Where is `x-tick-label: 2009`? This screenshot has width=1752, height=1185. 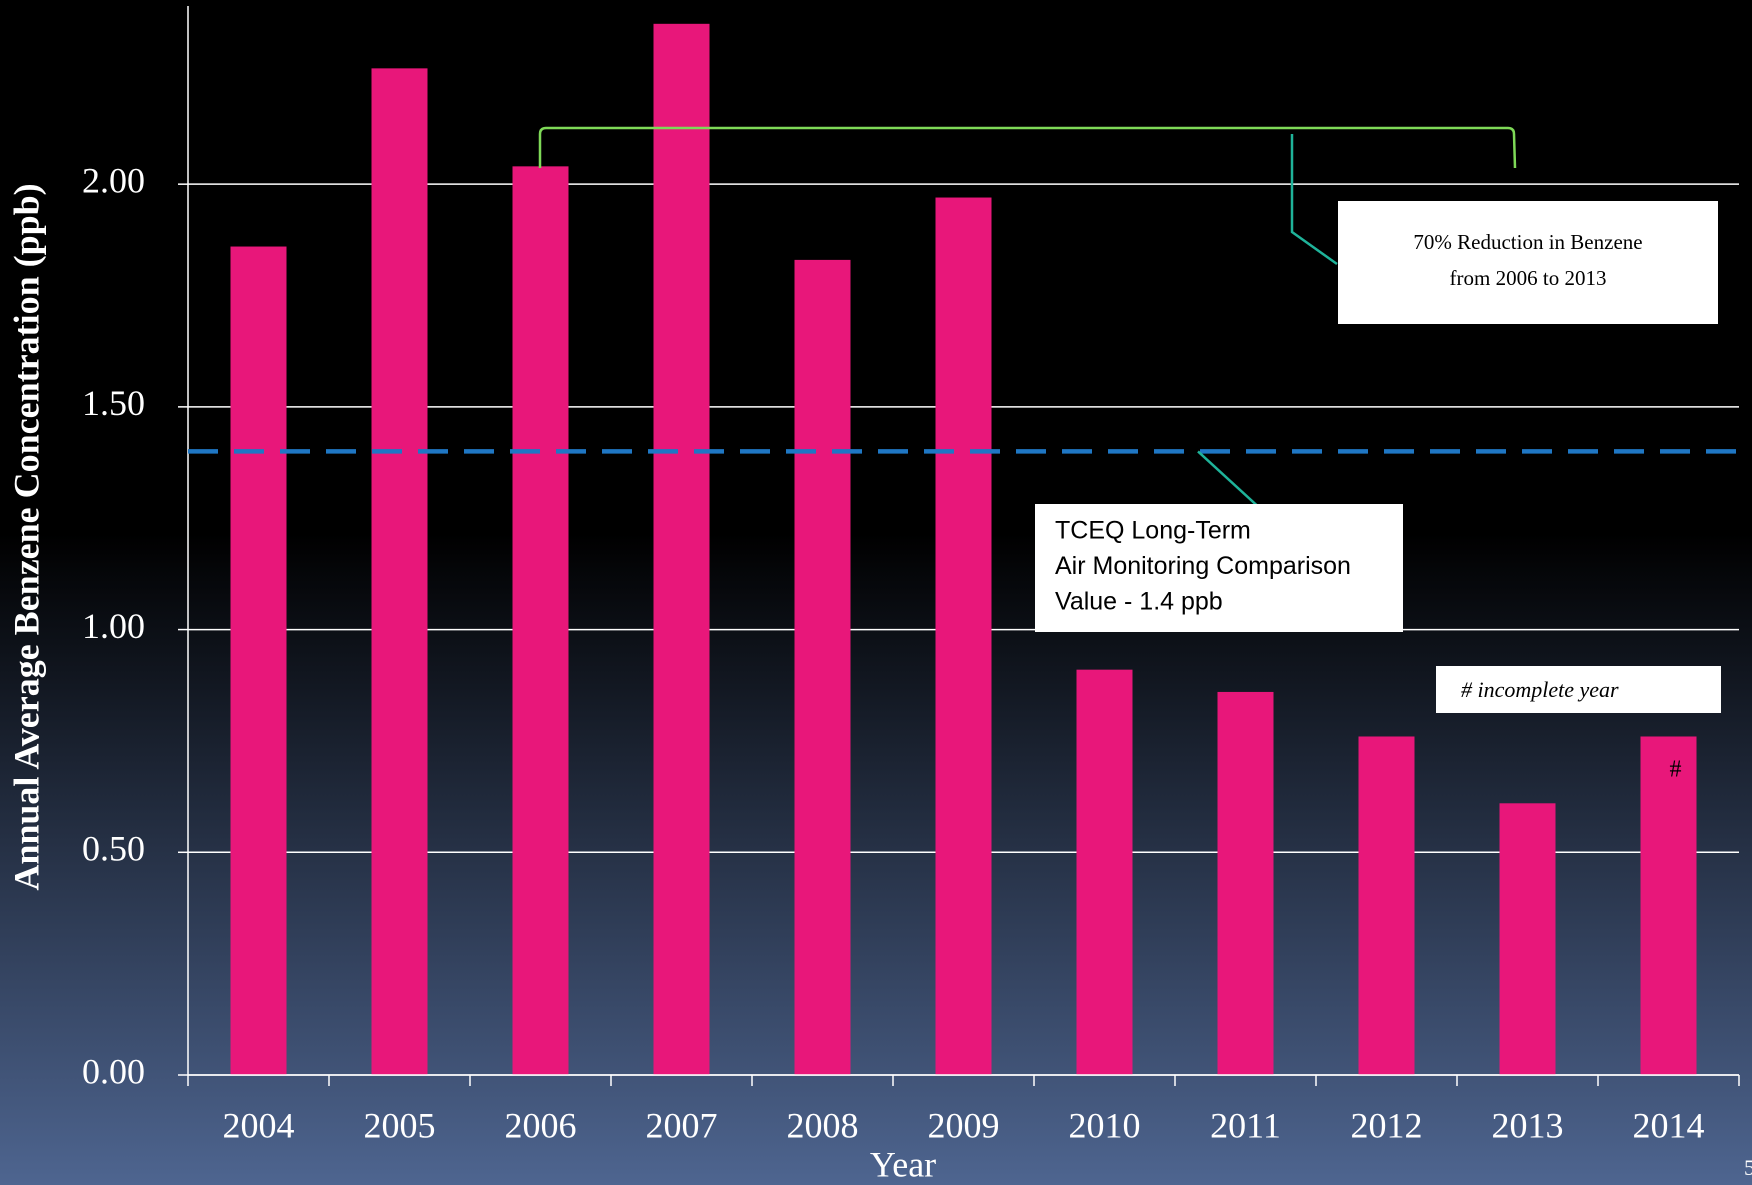
x-tick-label: 2009 is located at coordinates (964, 1125).